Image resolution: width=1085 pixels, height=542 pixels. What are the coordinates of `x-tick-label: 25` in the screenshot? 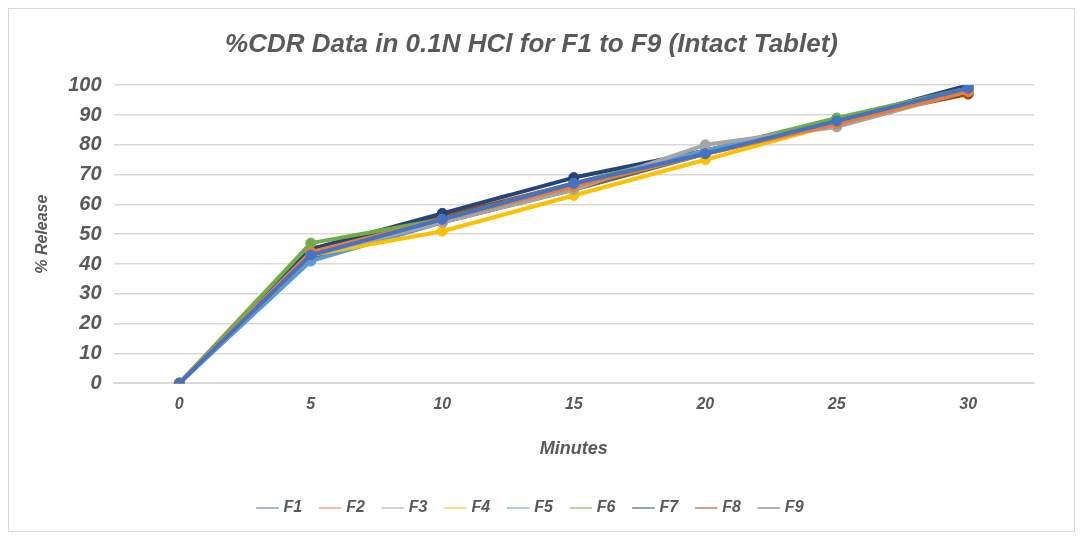 It's located at (836, 404).